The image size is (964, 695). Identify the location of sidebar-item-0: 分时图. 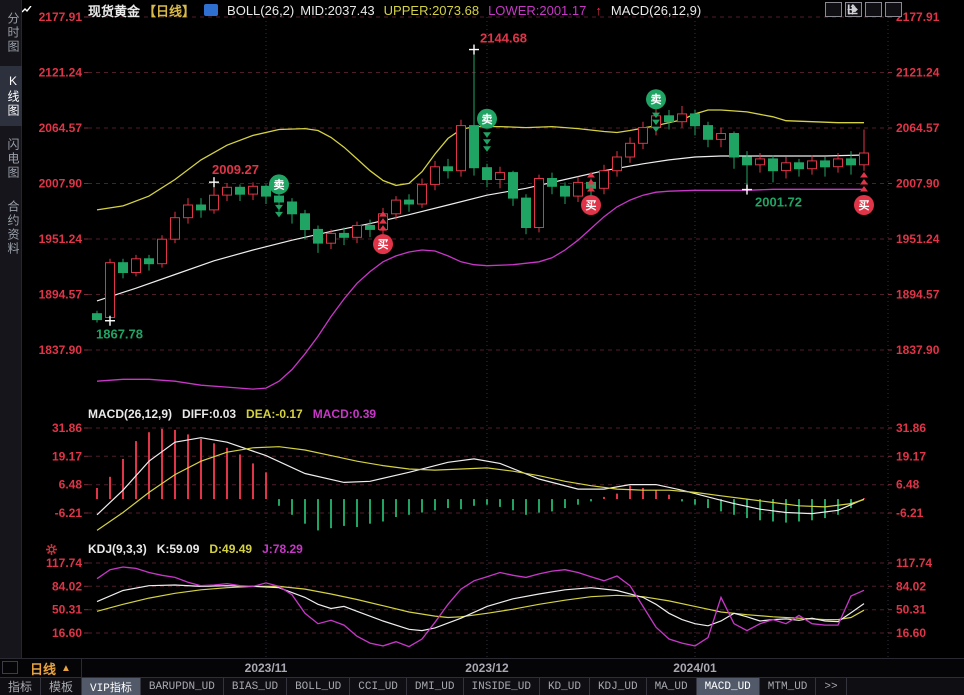
(13, 33).